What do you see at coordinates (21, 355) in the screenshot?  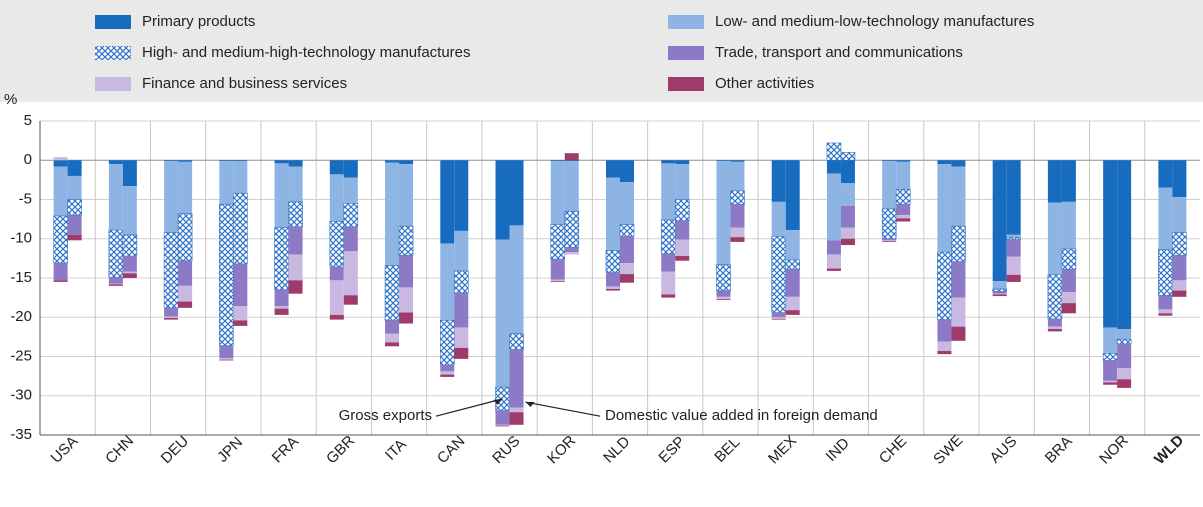 I see `y-tick-label: -25` at bounding box center [21, 355].